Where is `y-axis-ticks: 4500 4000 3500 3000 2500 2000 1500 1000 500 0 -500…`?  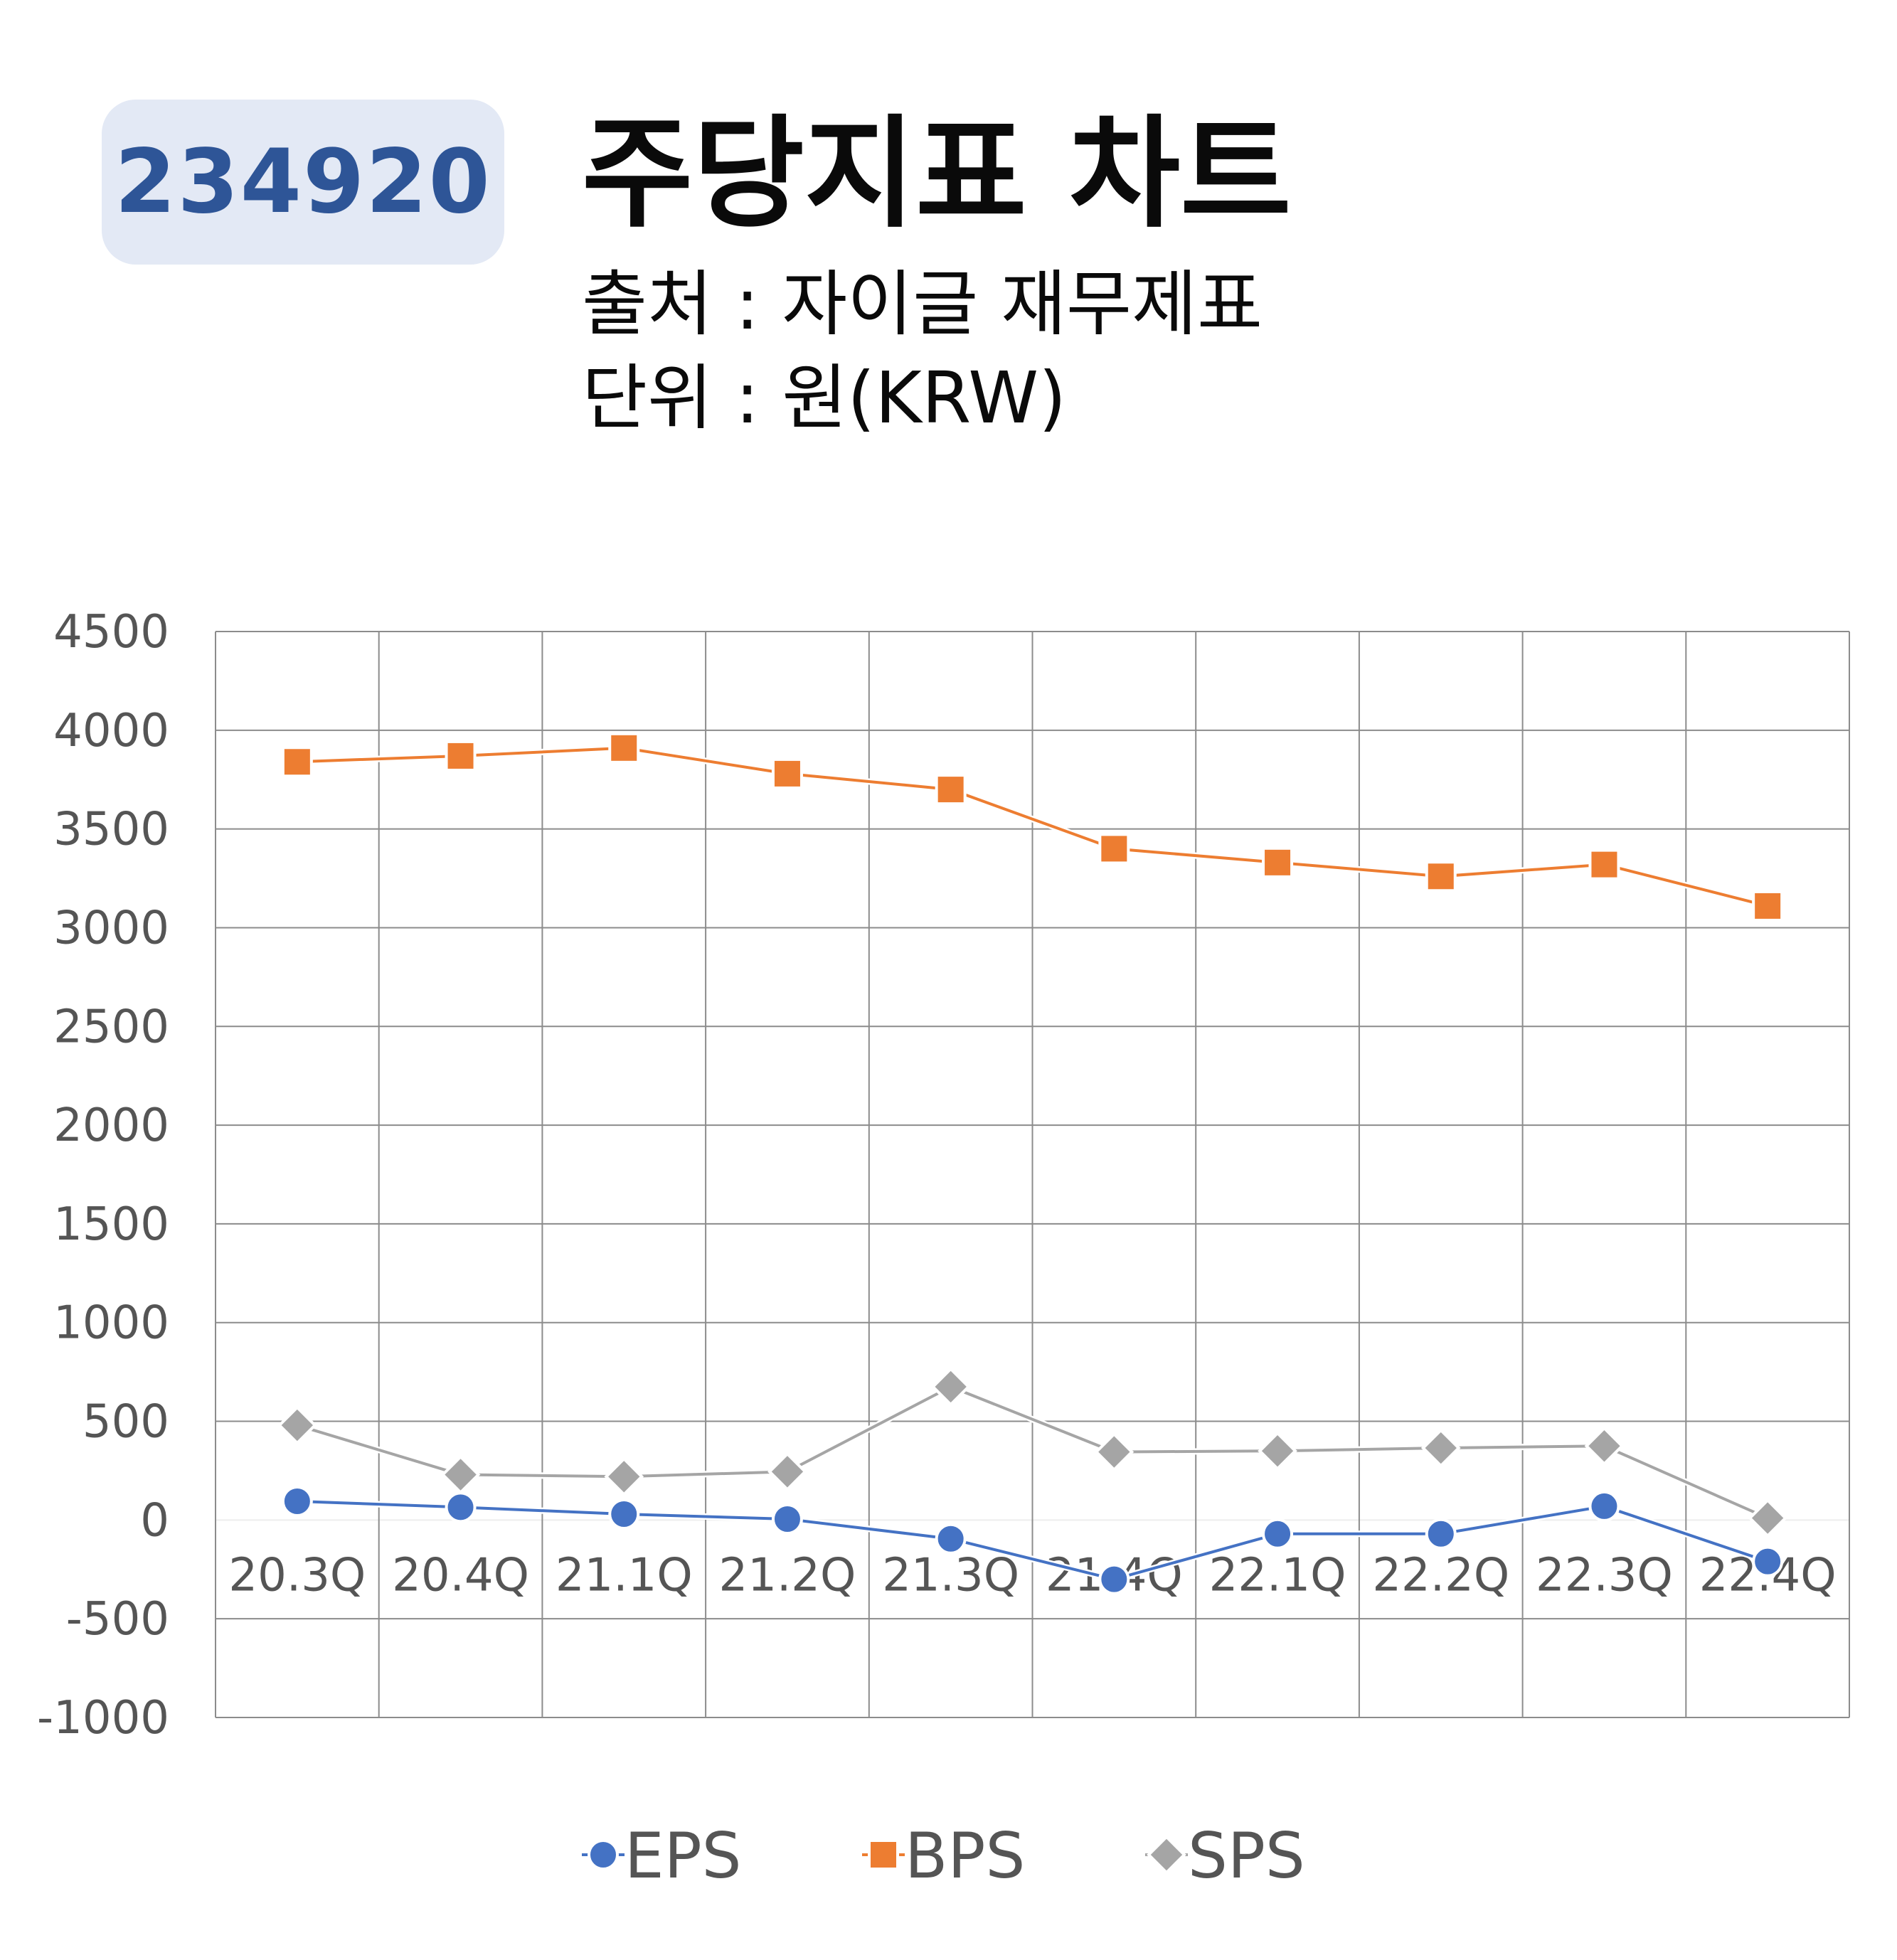
y-axis-ticks: 4500 4000 3500 3000 2500 2000 1500 1000 500 0 -500… is located at coordinates (103, 1175).